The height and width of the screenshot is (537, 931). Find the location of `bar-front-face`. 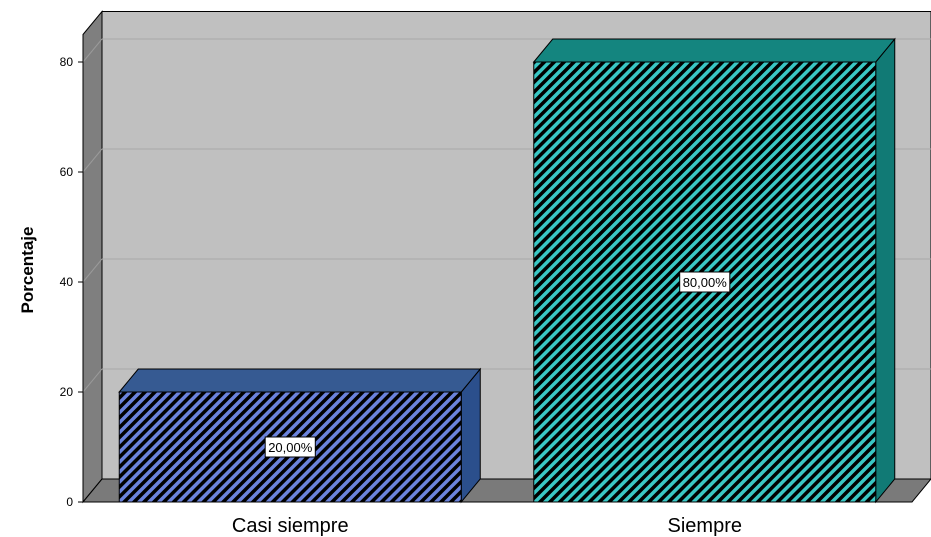

bar-front-face is located at coordinates (290, 447).